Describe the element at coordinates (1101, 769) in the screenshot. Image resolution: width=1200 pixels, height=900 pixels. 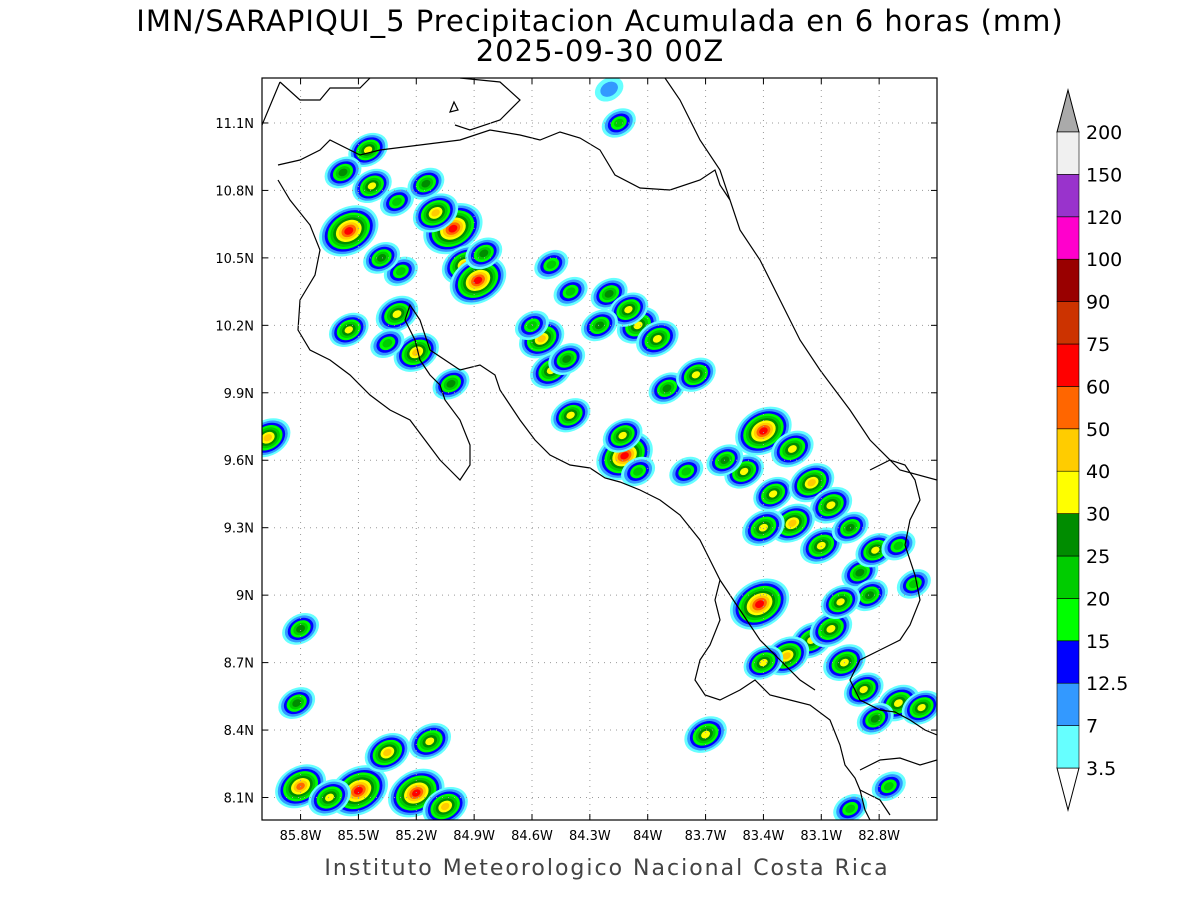
I see `colorbar-label: 3.5` at that location.